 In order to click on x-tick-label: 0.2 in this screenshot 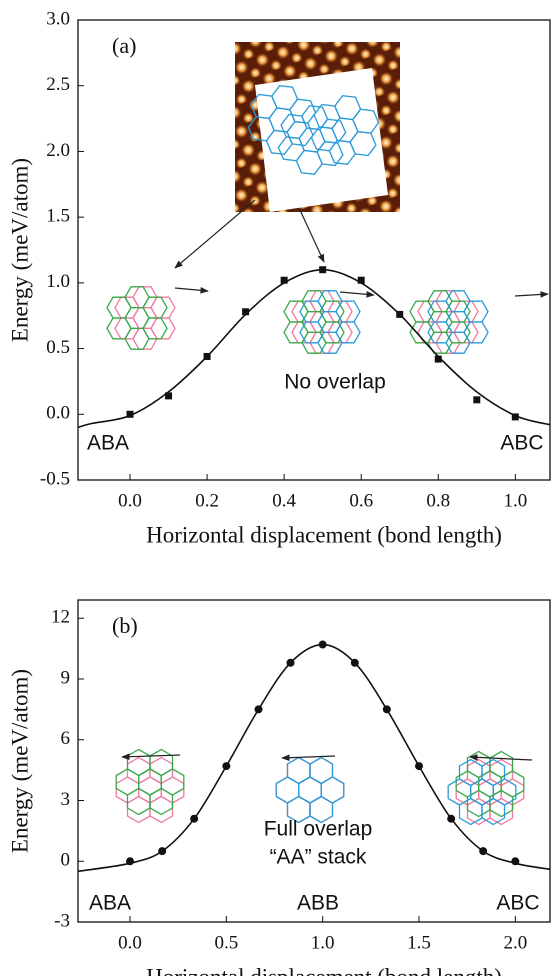, I will do `click(207, 500)`.